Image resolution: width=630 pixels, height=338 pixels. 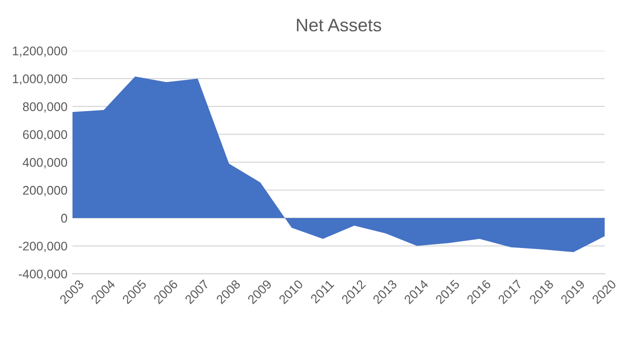 I want to click on y-tick-label: 400,000, so click(x=45, y=163).